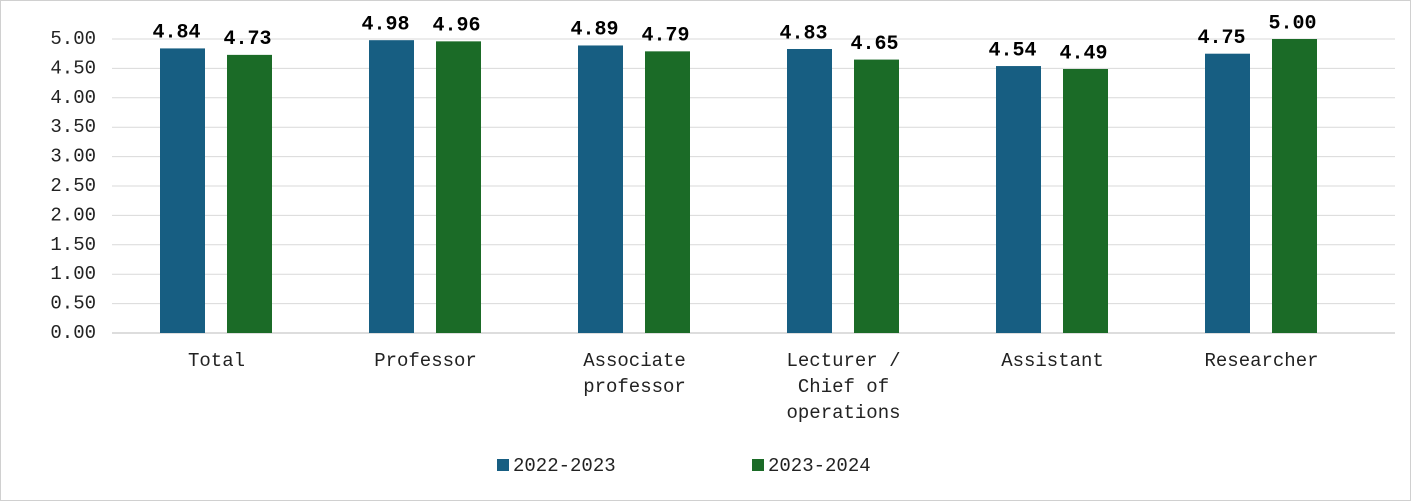  I want to click on x-tick-line: Researcher, so click(1261, 361).